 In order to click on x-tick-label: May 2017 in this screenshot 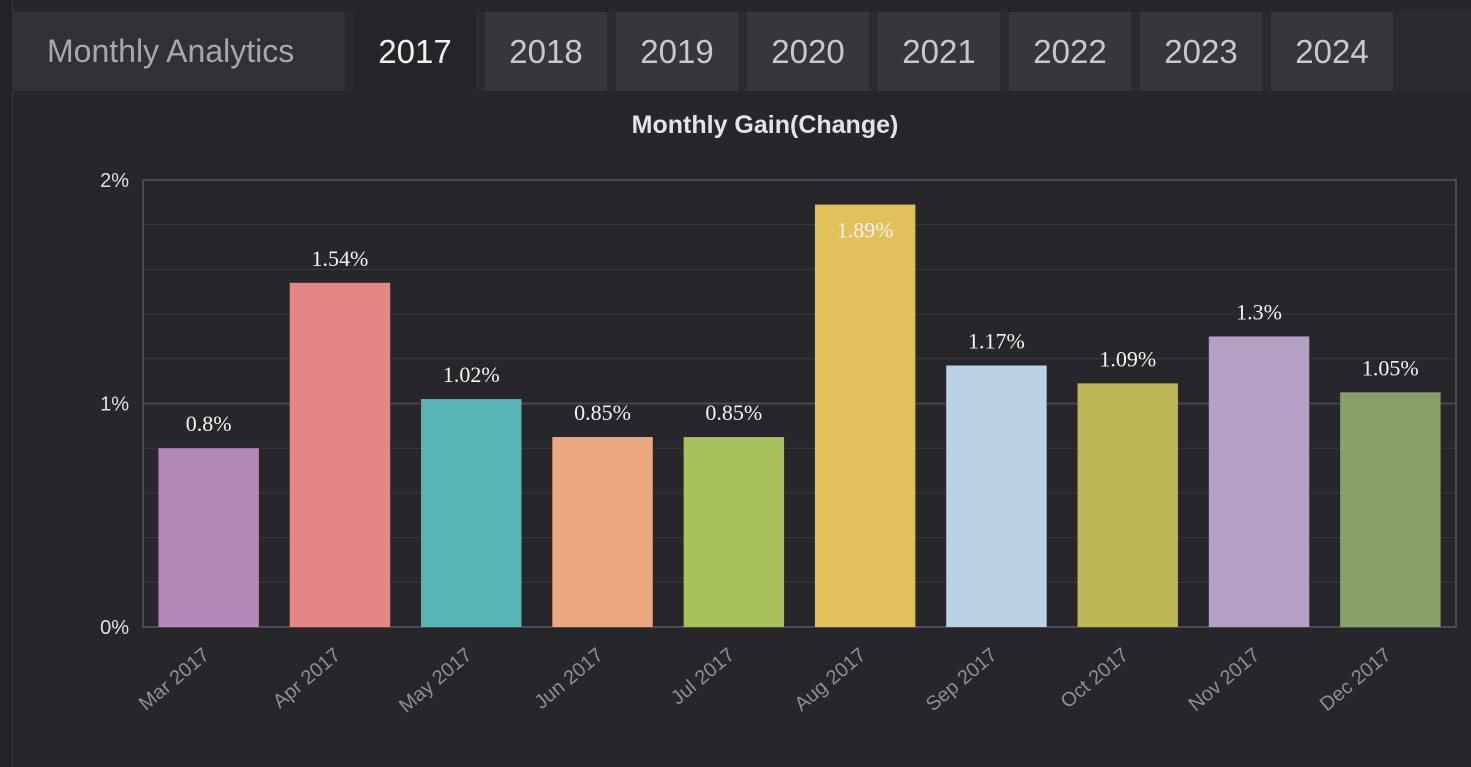, I will do `click(435, 680)`.